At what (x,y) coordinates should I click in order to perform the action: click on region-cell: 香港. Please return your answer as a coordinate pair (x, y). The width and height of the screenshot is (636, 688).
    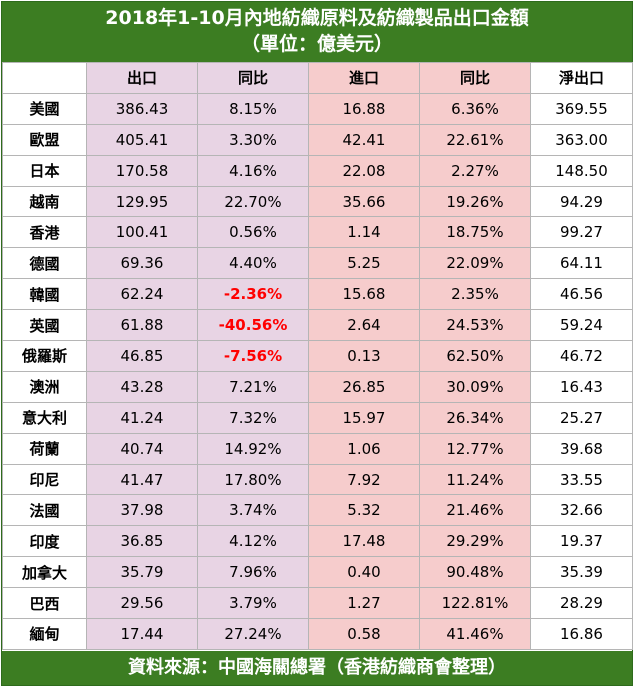
    Looking at the image, I should click on (44, 232).